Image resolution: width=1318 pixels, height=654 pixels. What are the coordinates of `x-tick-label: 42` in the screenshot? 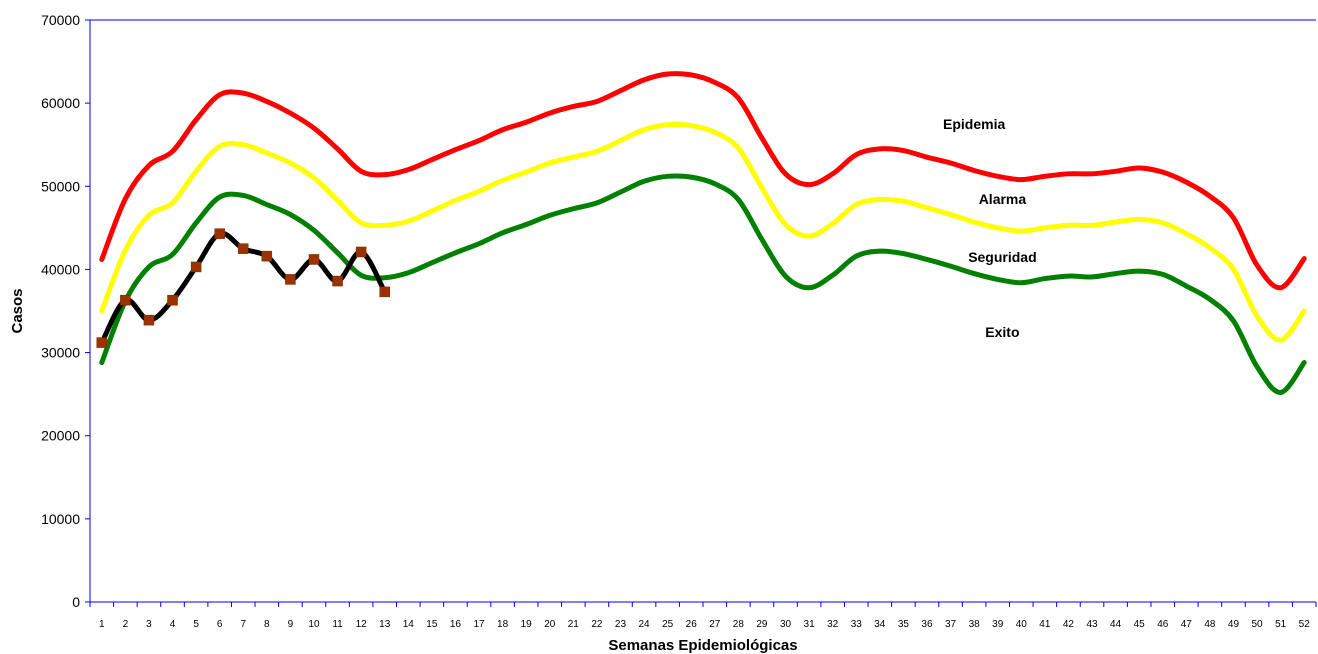 It's located at (1069, 624).